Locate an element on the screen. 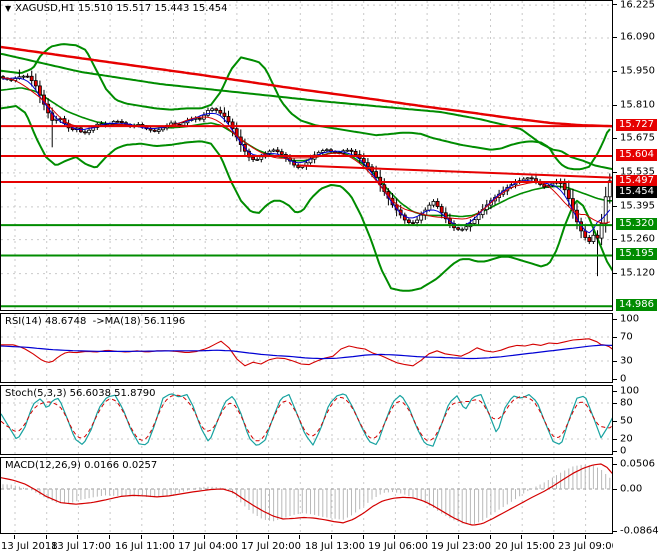  rsi-tick-label: 70 is located at coordinates (626, 337).